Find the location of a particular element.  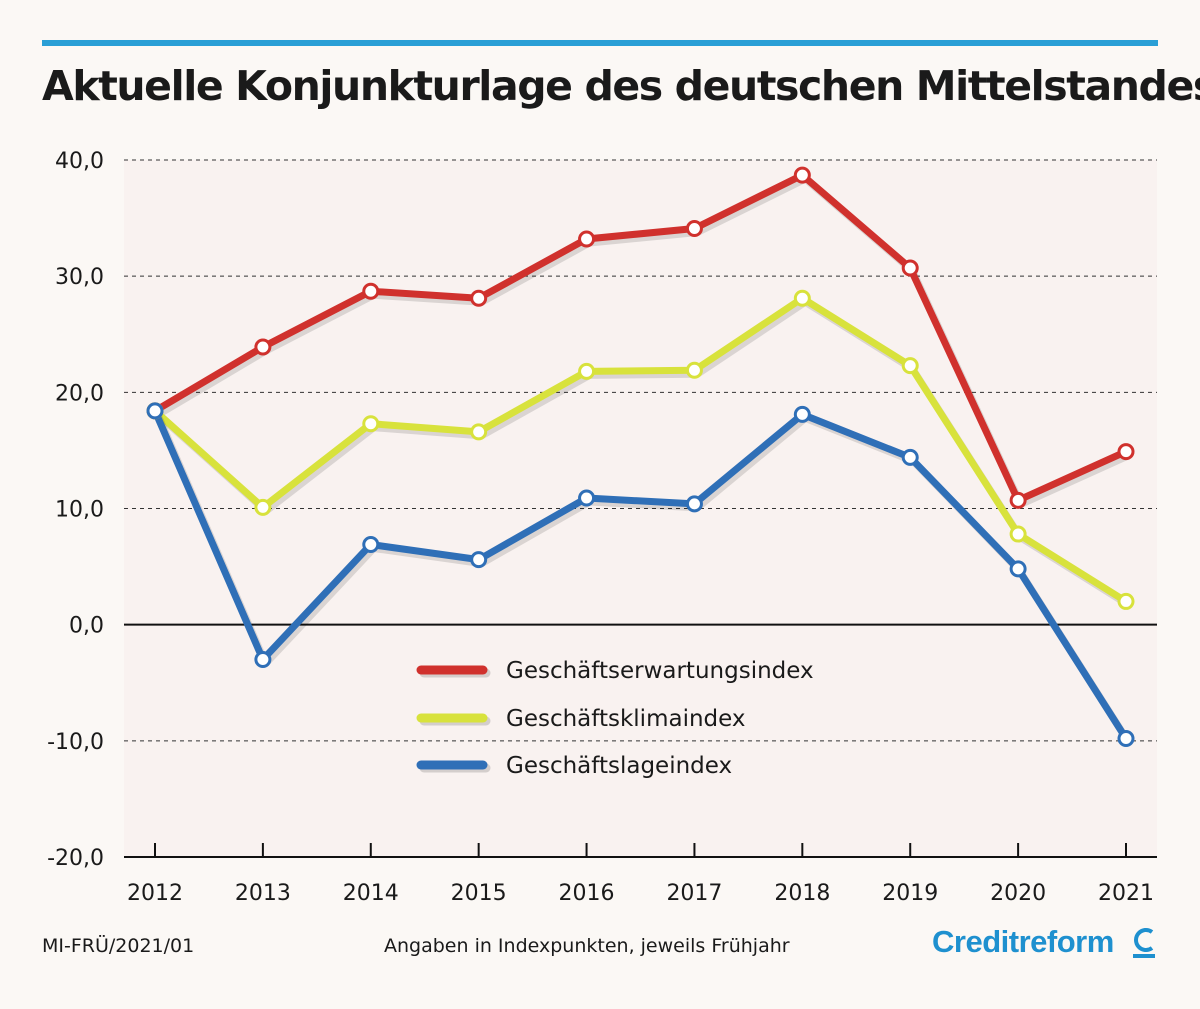

x-tick-label: 2019 is located at coordinates (910, 893).